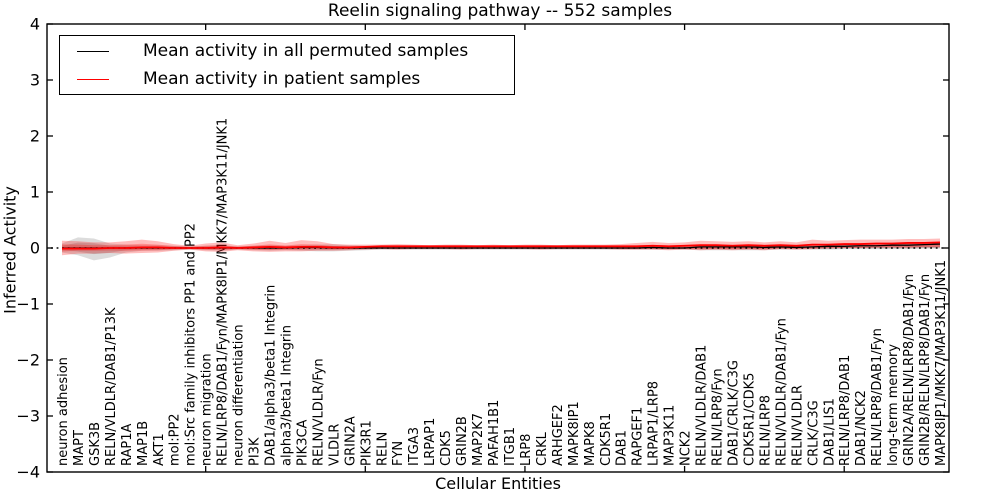 Image resolution: width=1000 pixels, height=500 pixels. I want to click on x-tick-label: RELN/VLDLR/DAB1/Fyn, so click(781, 392).